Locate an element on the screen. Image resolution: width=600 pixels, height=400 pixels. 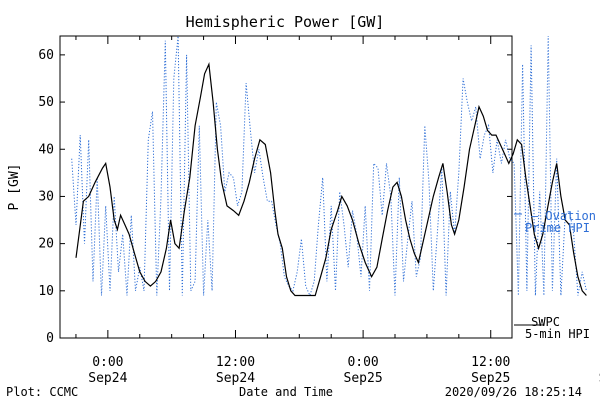
legend-swpc-label: SWPC is located at coordinates (545, 322).